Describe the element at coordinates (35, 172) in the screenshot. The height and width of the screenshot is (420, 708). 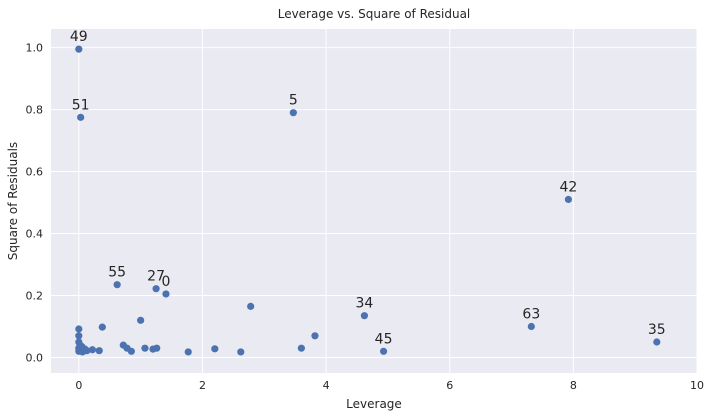
I see `y-tick-label: 0.6` at that location.